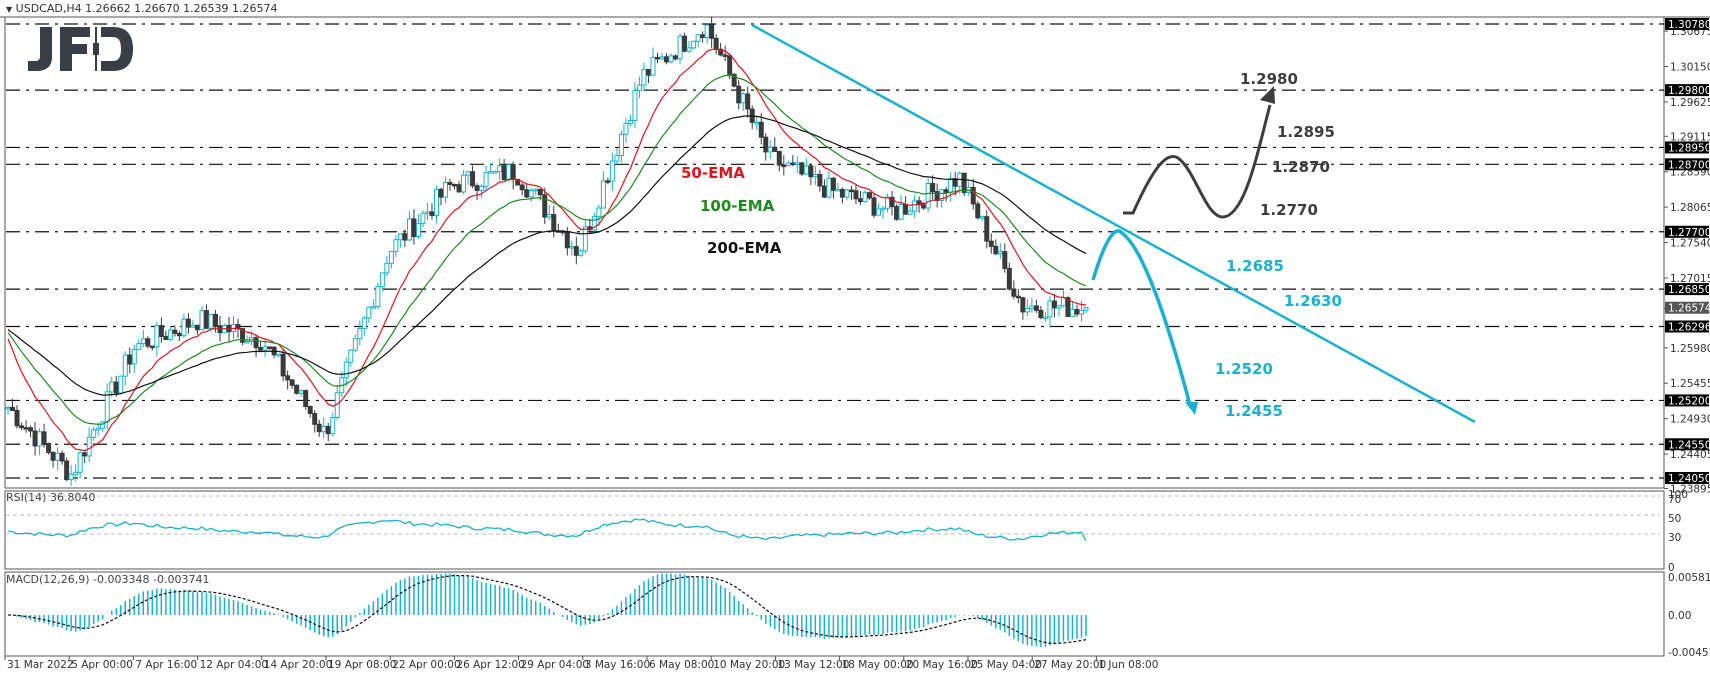 This screenshot has width=1710, height=674. Describe the element at coordinates (1689, 91) in the screenshot. I see `level-badge: 1.29800` at that location.